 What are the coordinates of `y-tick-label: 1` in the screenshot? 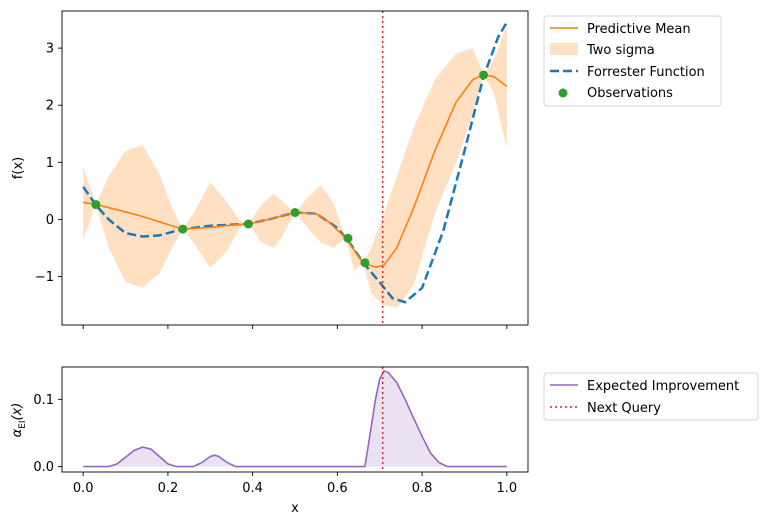 It's located at (50, 163).